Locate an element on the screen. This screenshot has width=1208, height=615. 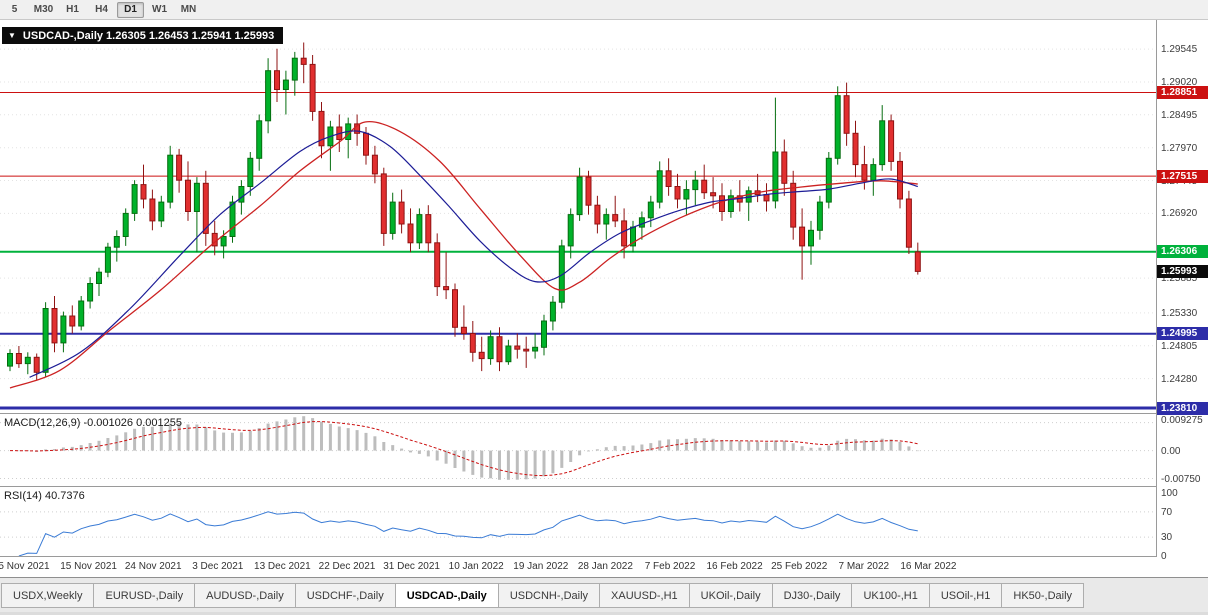
price-tick: 1.27970 is located at coordinates (1179, 148).